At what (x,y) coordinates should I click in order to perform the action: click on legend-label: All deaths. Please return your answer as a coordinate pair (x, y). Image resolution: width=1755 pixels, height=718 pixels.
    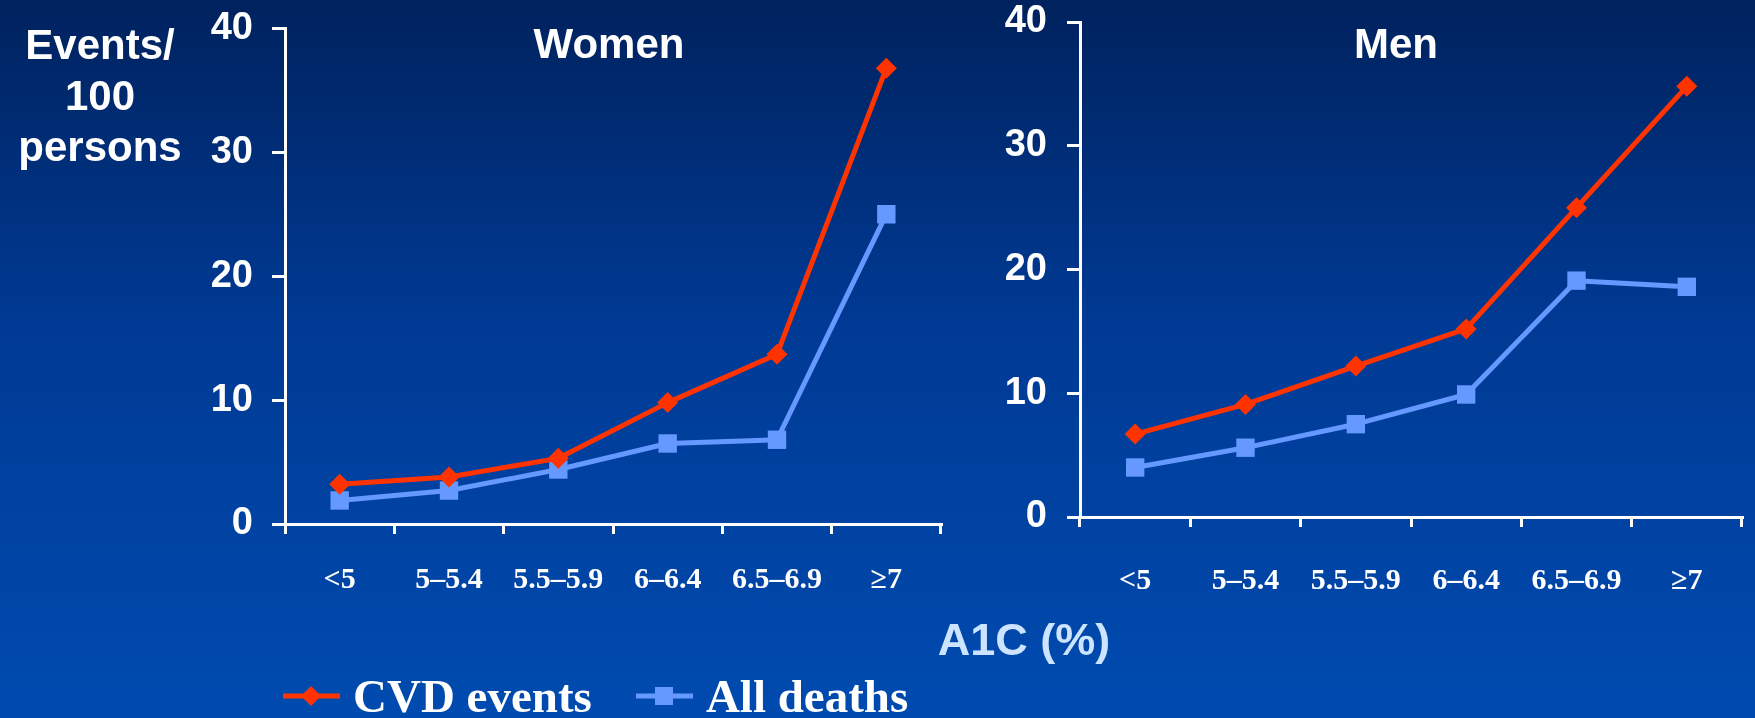
    Looking at the image, I should click on (807, 694).